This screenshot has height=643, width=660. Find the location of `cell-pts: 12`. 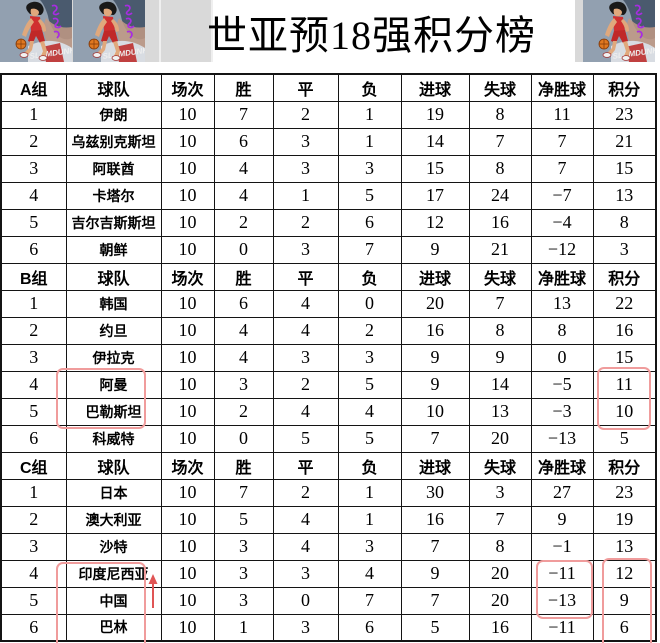

cell-pts: 12 is located at coordinates (624, 573).